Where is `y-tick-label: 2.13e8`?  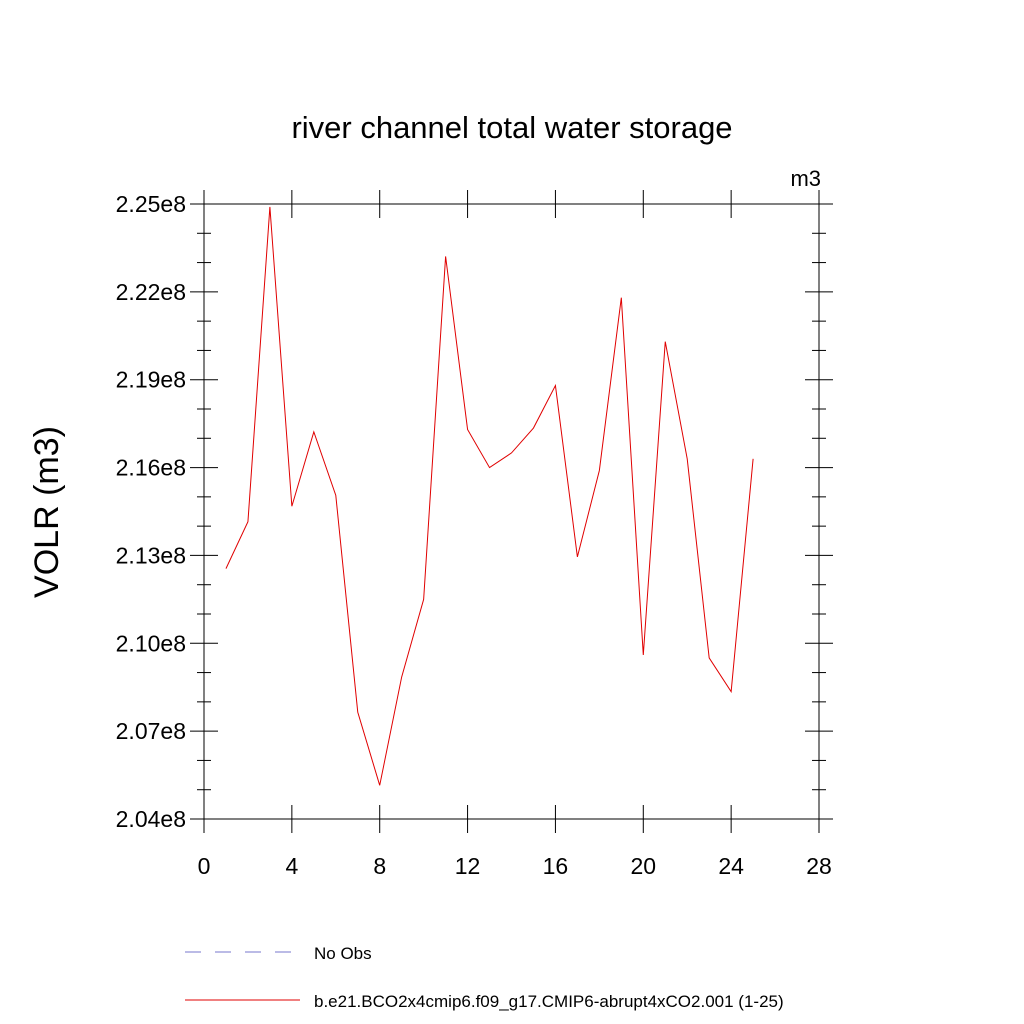
y-tick-label: 2.13e8 is located at coordinates (151, 555).